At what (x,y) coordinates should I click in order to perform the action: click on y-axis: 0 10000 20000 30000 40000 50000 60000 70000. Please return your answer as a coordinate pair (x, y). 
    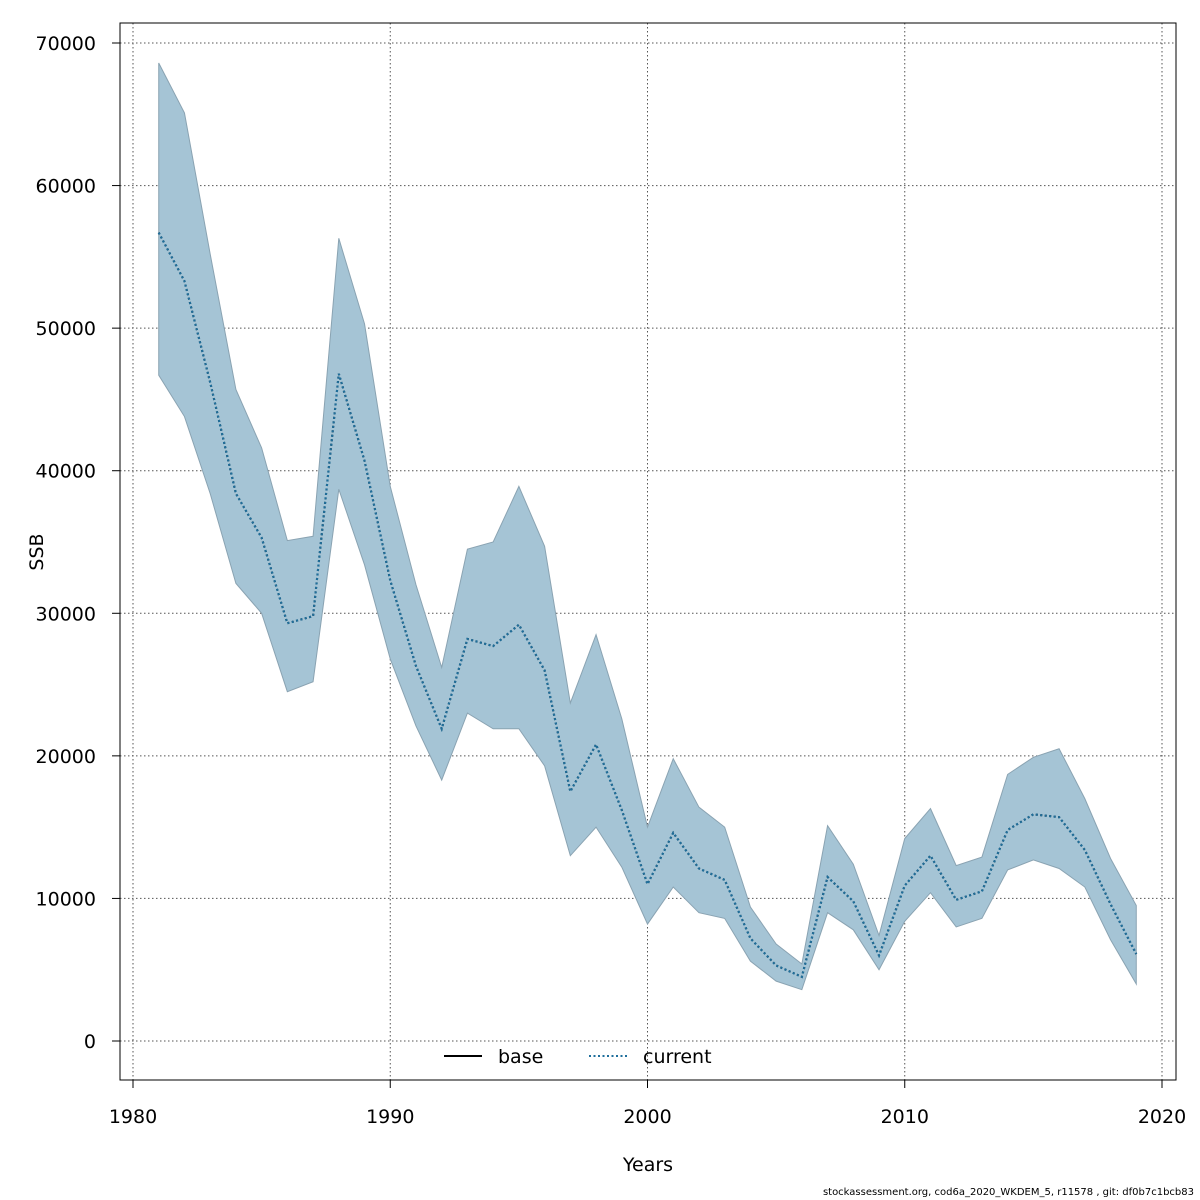
    Looking at the image, I should click on (78, 543).